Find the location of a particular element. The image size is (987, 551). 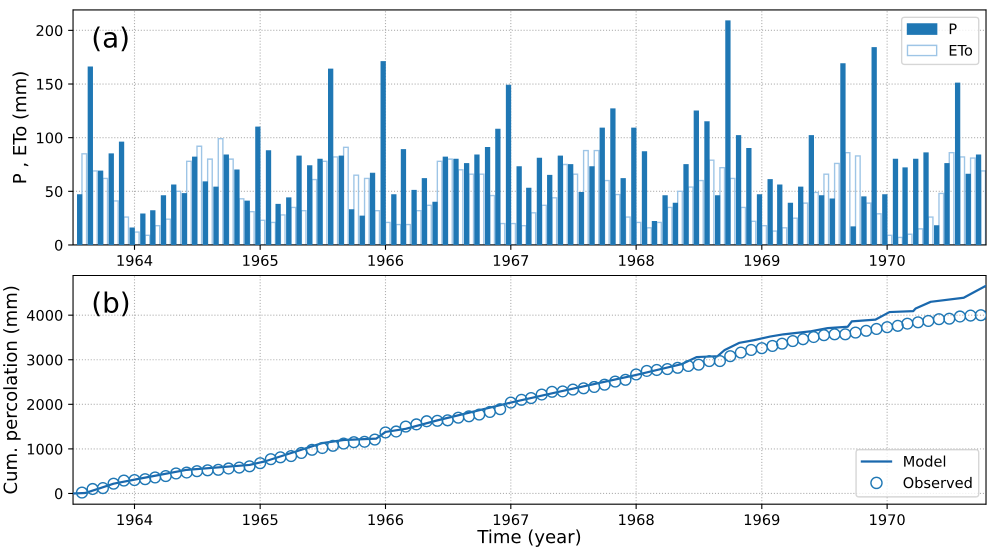

y-tick-label: 150 is located at coordinates (49, 84).